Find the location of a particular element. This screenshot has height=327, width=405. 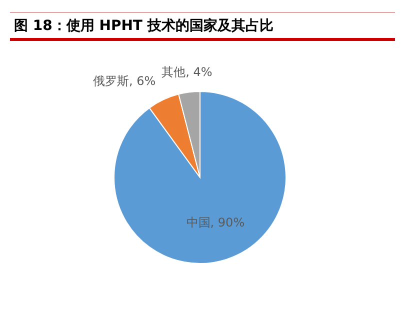

slice-label: 中国, 90% is located at coordinates (215, 223).